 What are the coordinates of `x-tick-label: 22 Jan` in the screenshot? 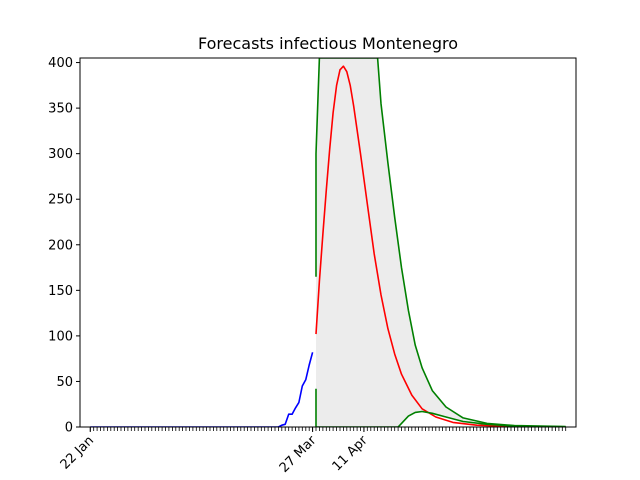 It's located at (77, 452).